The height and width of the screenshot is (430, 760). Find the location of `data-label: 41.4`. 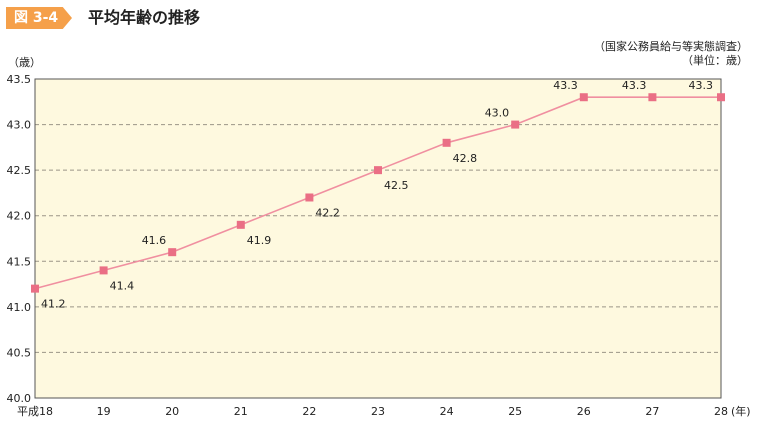

data-label: 41.4 is located at coordinates (122, 285).